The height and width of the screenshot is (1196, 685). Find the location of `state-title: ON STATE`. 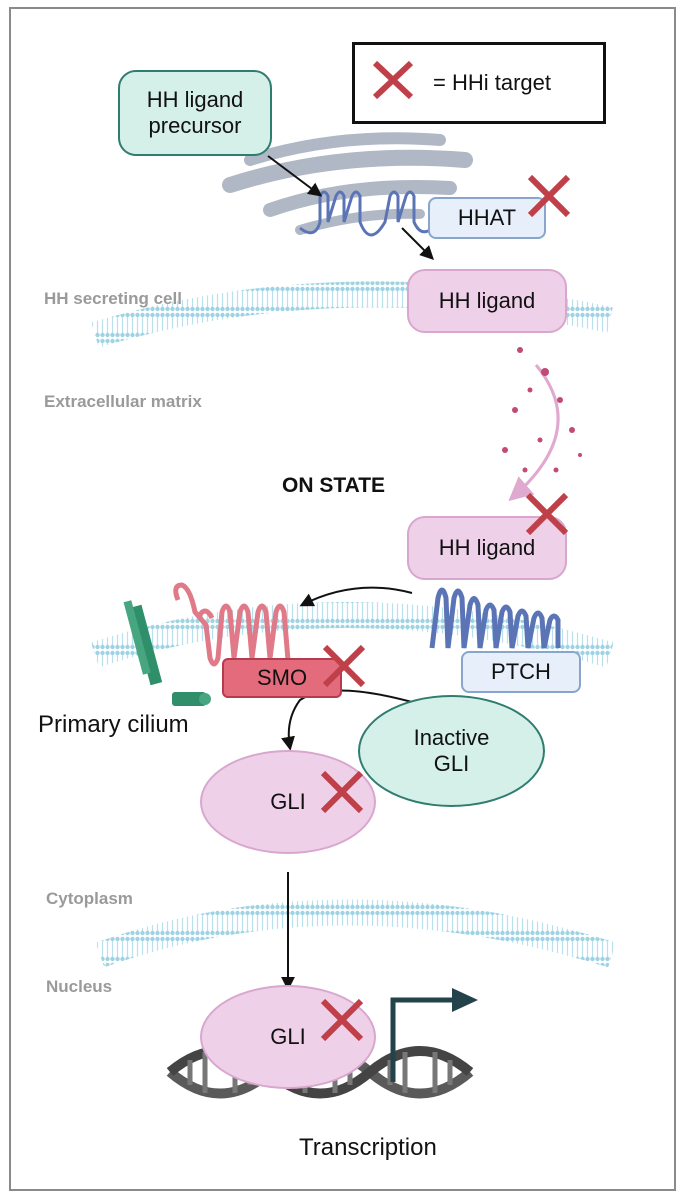

state-title: ON STATE is located at coordinates (333, 486).